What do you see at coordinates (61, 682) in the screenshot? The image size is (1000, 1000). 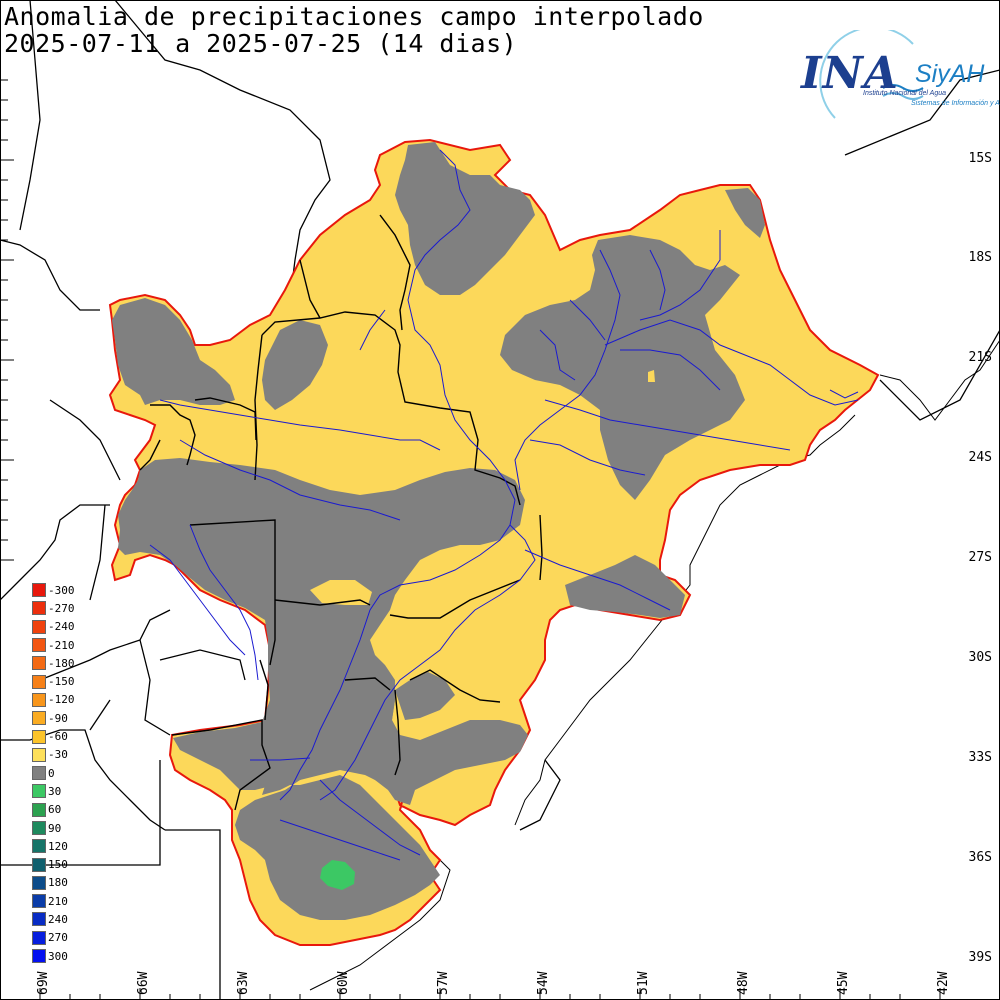 I see `legend-label: -150` at bounding box center [61, 682].